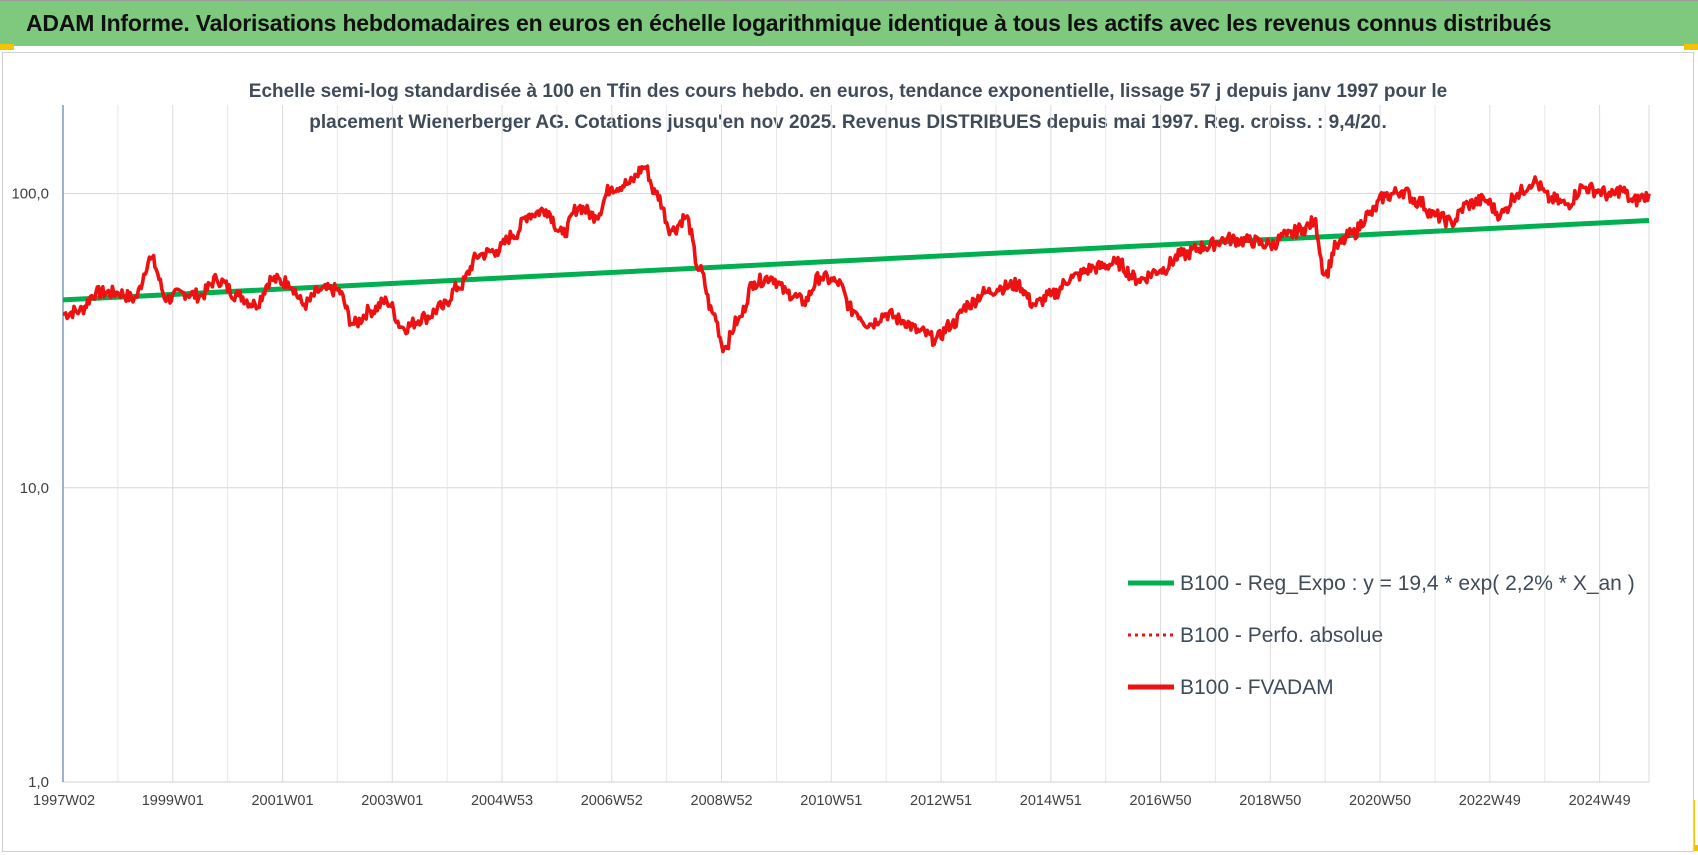 The width and height of the screenshot is (1698, 855). Describe the element at coordinates (38, 782) in the screenshot. I see `y-tick-label-0: 1,0` at that location.